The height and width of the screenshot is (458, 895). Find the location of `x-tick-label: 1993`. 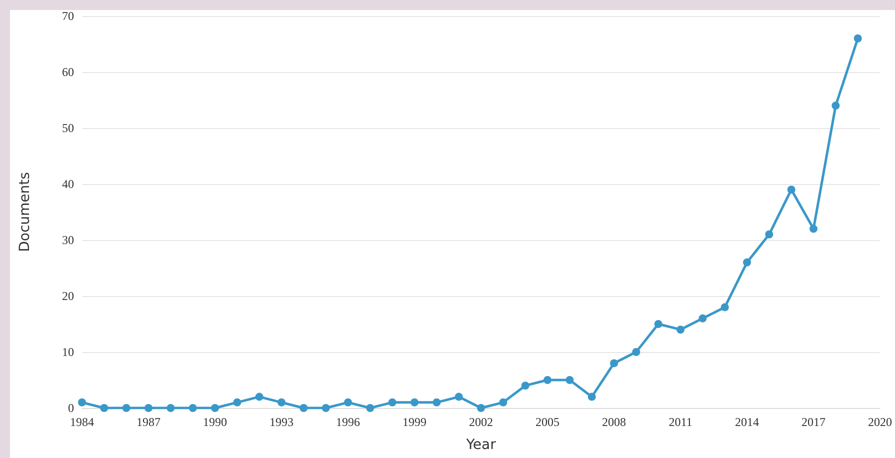

x-tick-label: 1993 is located at coordinates (282, 422).